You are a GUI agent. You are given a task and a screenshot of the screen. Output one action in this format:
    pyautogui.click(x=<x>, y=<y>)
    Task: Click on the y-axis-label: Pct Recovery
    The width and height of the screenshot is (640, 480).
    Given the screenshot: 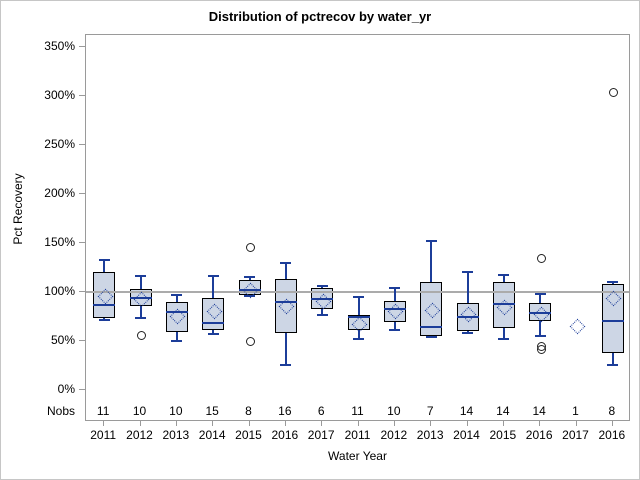 What is the action you would take?
    pyautogui.click(x=18, y=209)
    